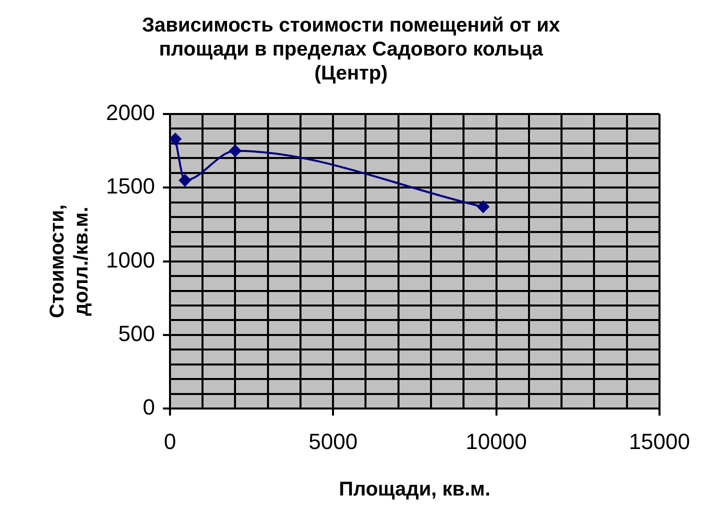  I want to click on y-axis-title: Стоимости, долл./кв.м., so click(69, 261).